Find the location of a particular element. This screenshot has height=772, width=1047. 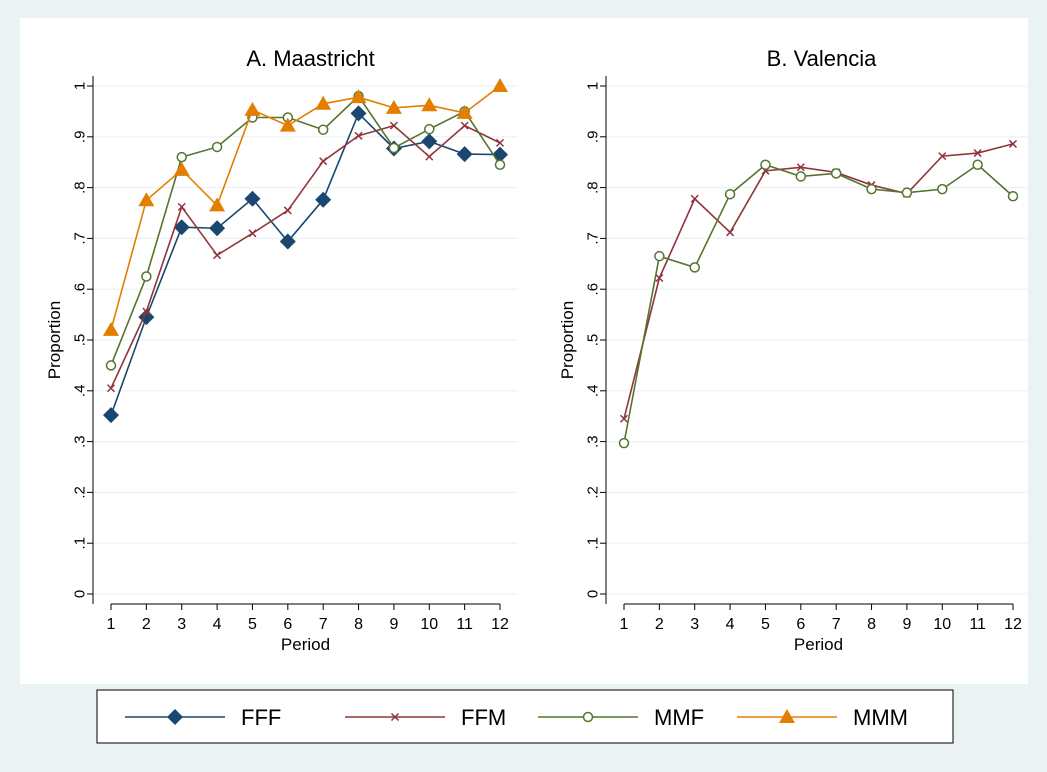

y-tick-label: .7 is located at coordinates (593, 238).